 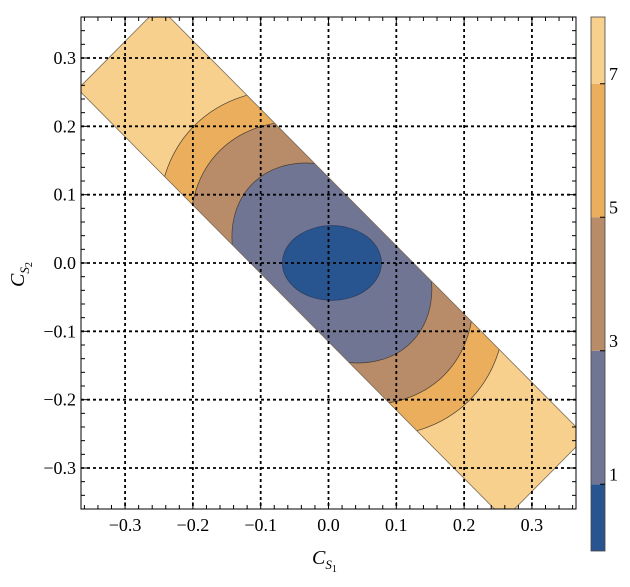 I want to click on x-tick-label-4: 0.1, so click(x=396, y=525).